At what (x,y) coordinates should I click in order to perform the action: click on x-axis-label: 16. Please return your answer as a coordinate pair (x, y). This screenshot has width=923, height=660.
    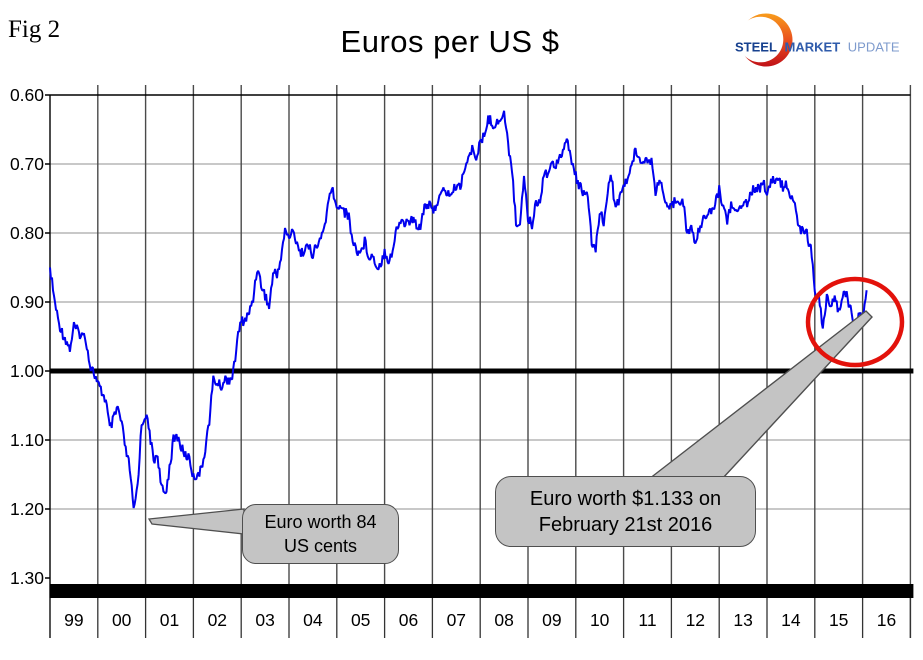
    Looking at the image, I should click on (886, 620).